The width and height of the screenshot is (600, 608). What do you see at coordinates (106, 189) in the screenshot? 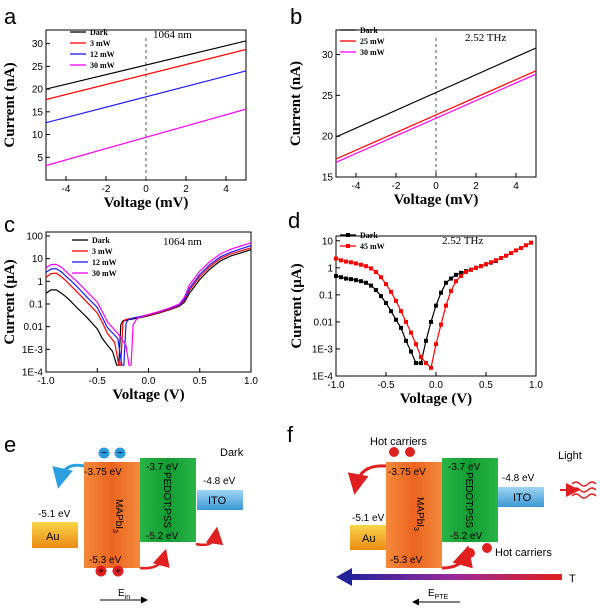
I see `x-tick-label: -2` at bounding box center [106, 189].